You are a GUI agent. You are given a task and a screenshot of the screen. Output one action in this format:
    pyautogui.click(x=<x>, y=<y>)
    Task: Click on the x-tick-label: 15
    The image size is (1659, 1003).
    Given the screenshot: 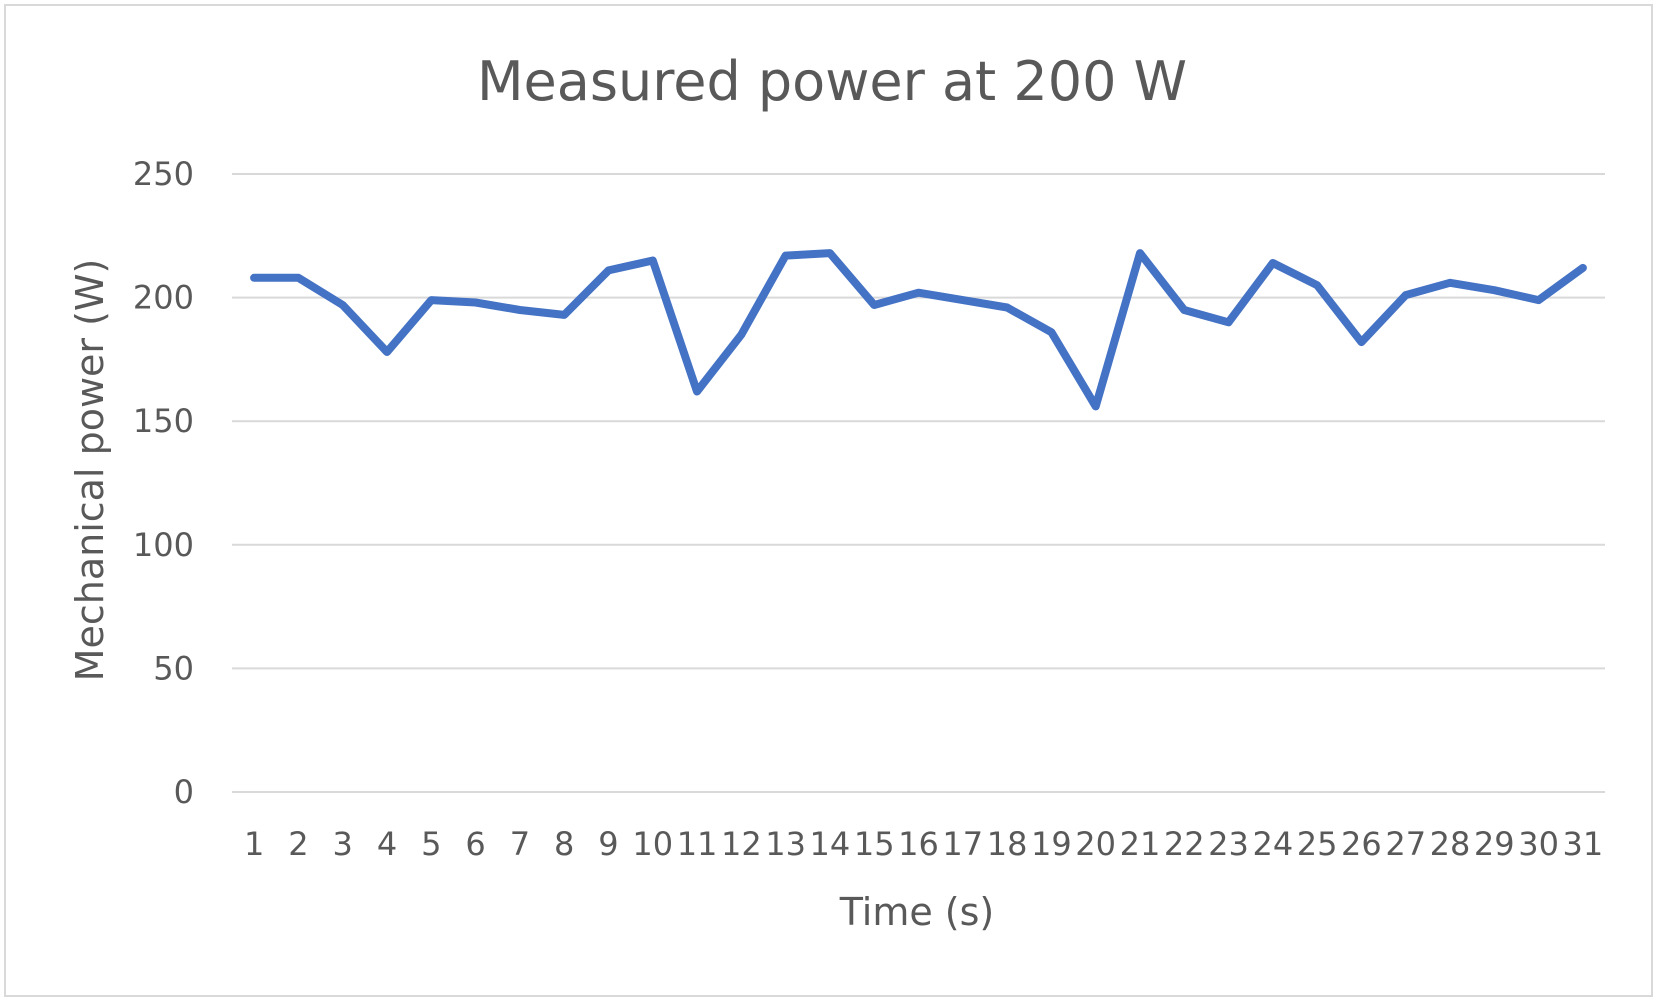 What is the action you would take?
    pyautogui.click(x=874, y=844)
    